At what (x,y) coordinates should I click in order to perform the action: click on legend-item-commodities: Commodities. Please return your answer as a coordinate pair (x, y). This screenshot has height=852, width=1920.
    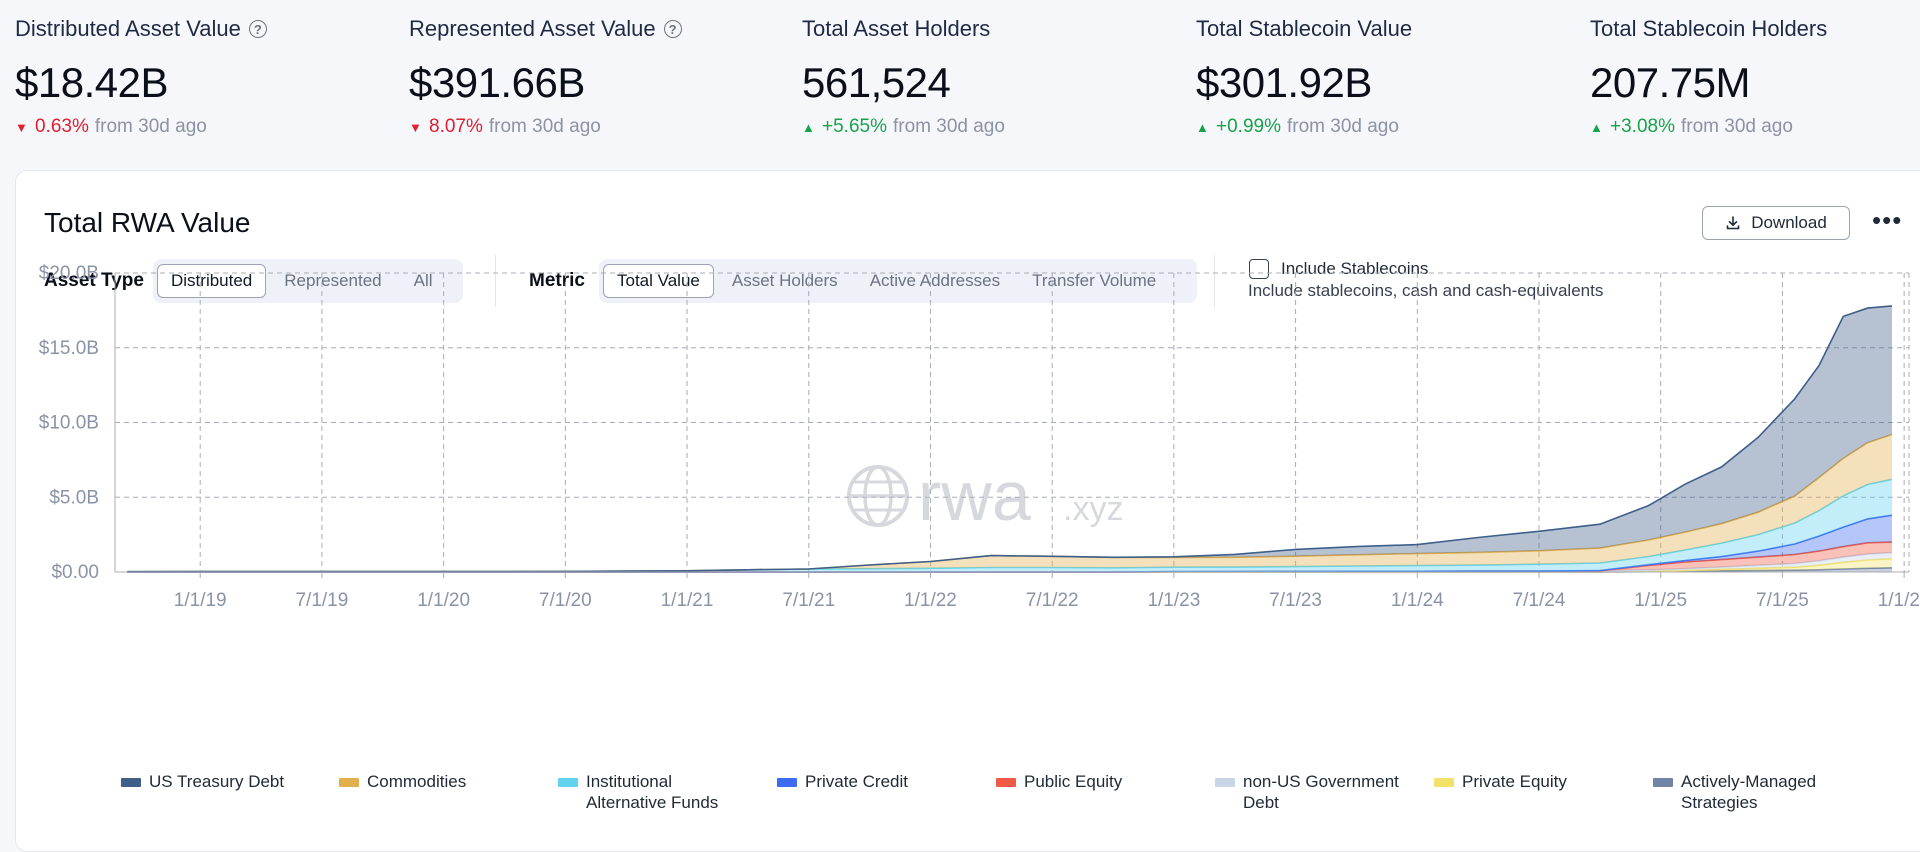
    Looking at the image, I should click on (402, 781).